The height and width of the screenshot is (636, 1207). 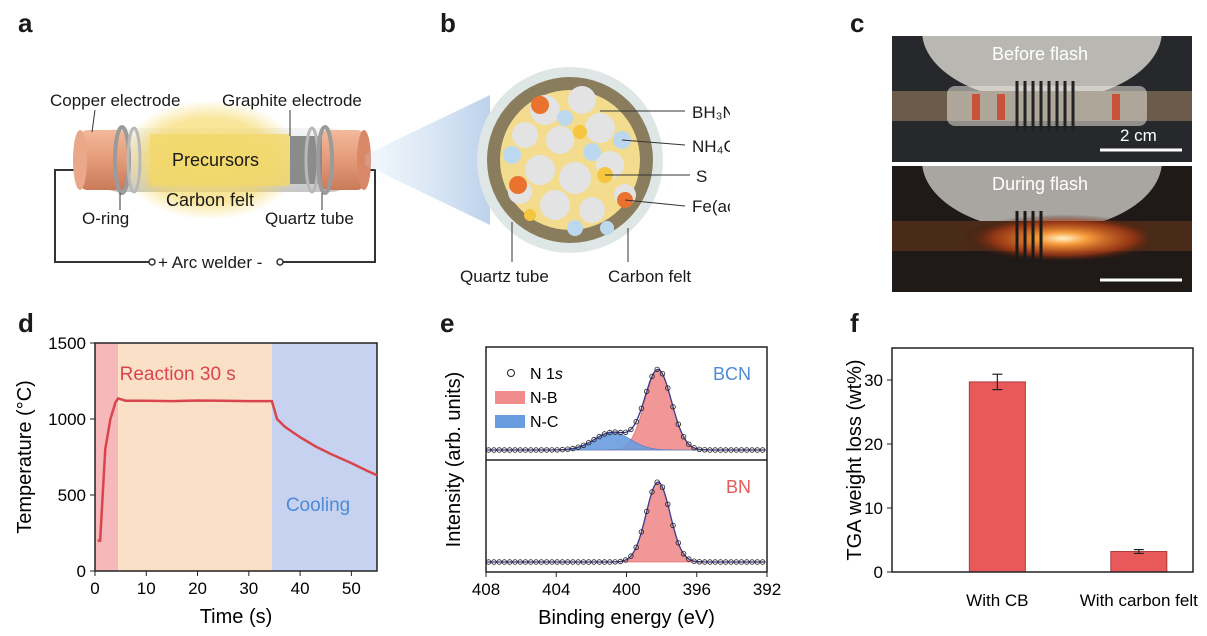 What do you see at coordinates (25, 457) in the screenshot?
I see `y-axis-label: Temperature (°C)` at bounding box center [25, 457].